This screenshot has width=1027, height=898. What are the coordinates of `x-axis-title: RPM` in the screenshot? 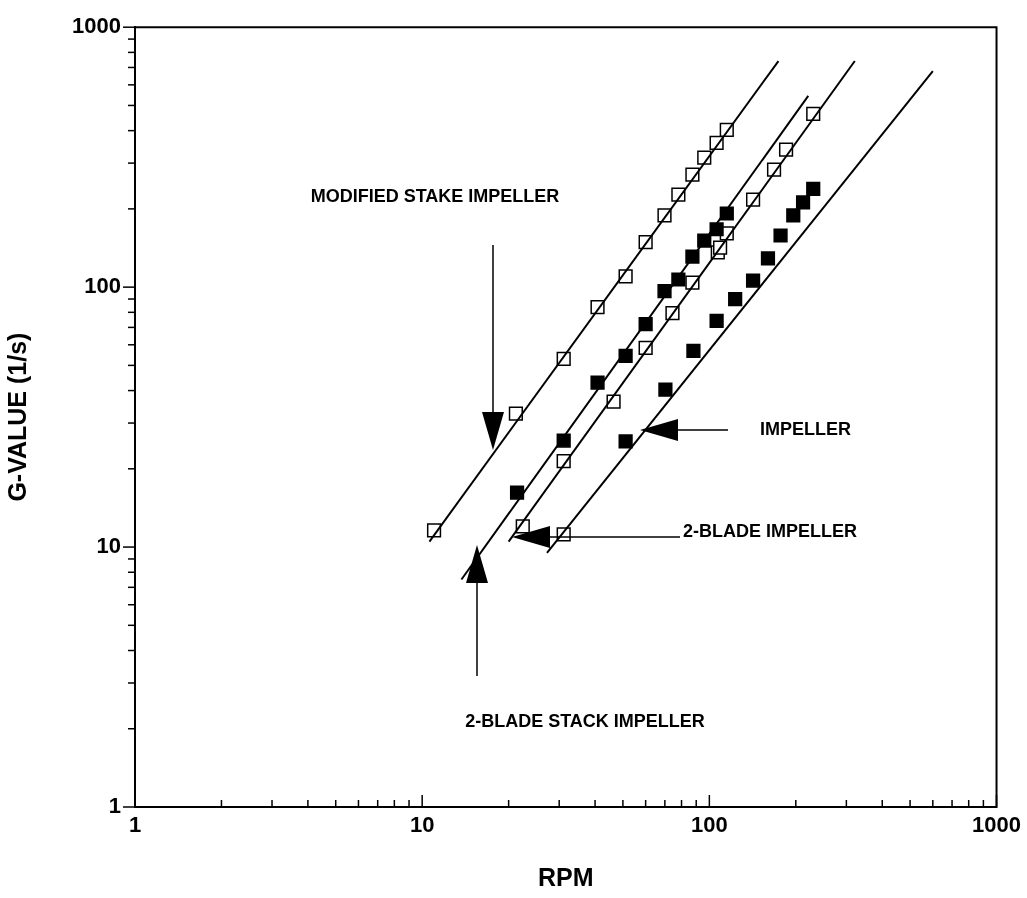 It's located at (565, 876).